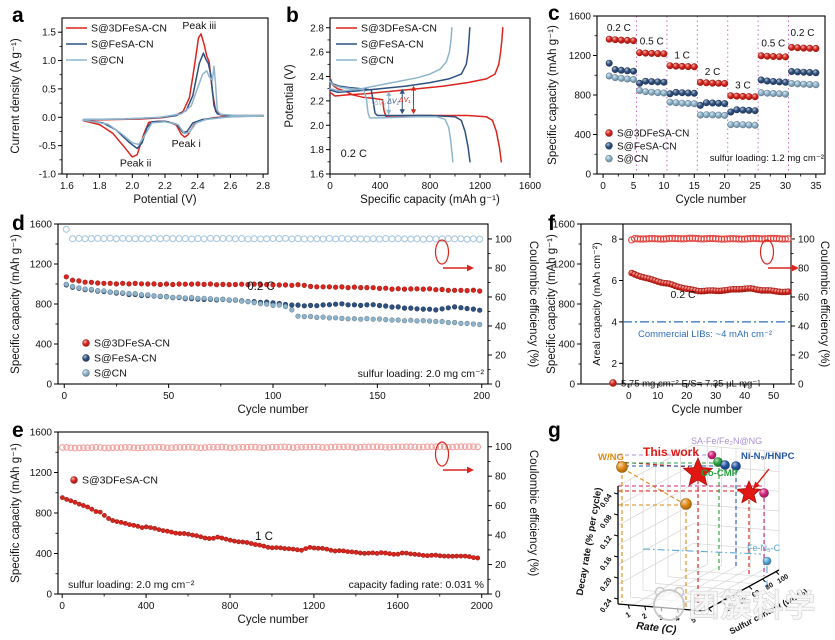 The image size is (835, 640). I want to click on svg-text: SA-Fe/Fe₂N@NG, so click(726, 441).